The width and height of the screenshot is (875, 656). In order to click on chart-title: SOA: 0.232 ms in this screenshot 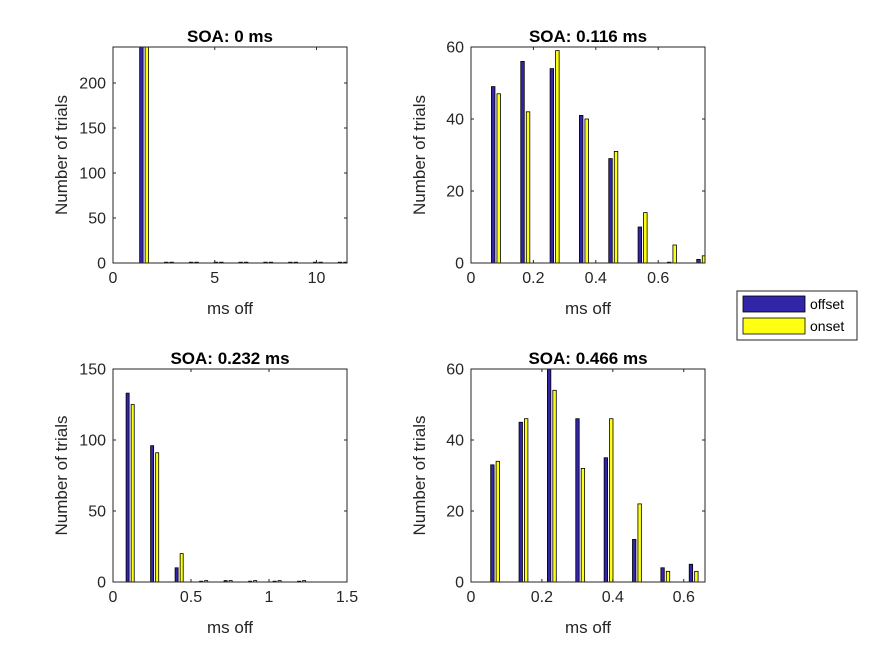, I will do `click(229, 358)`.